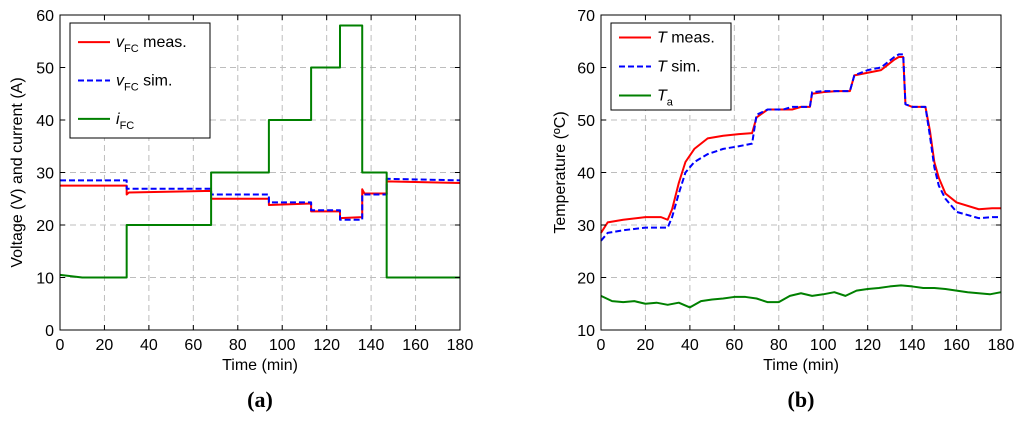 This screenshot has width=1024, height=426. I want to click on panel-b-x-tick-label: 80, so click(779, 345).